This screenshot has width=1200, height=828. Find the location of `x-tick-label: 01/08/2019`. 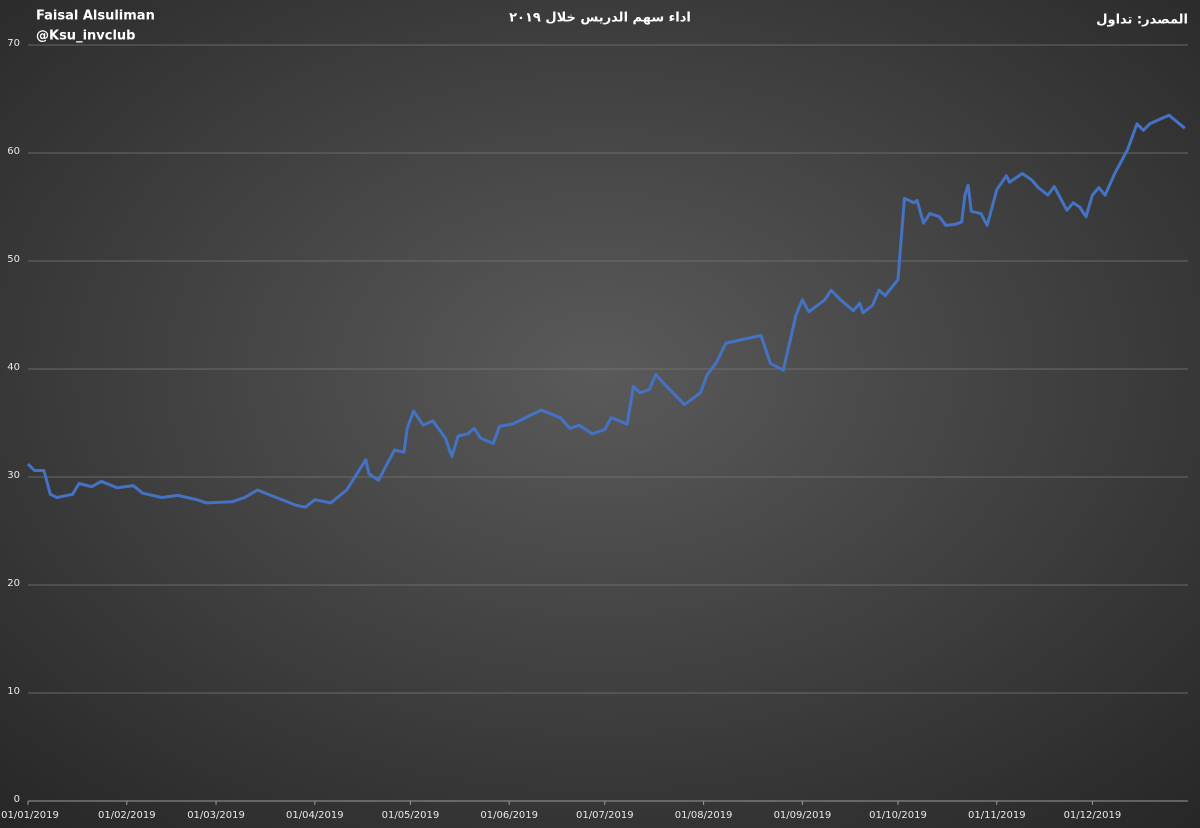

x-tick-label: 01/08/2019 is located at coordinates (704, 815).